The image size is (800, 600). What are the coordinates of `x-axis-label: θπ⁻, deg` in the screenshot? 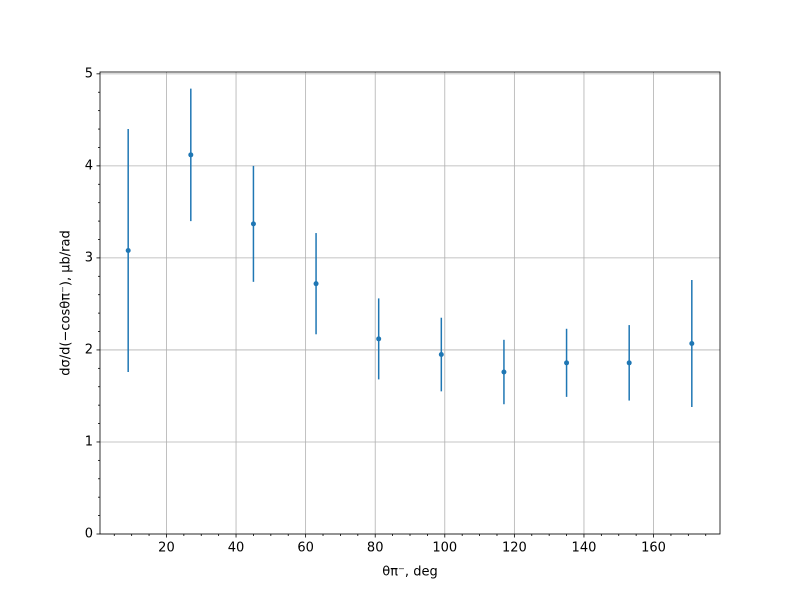 It's located at (409, 572).